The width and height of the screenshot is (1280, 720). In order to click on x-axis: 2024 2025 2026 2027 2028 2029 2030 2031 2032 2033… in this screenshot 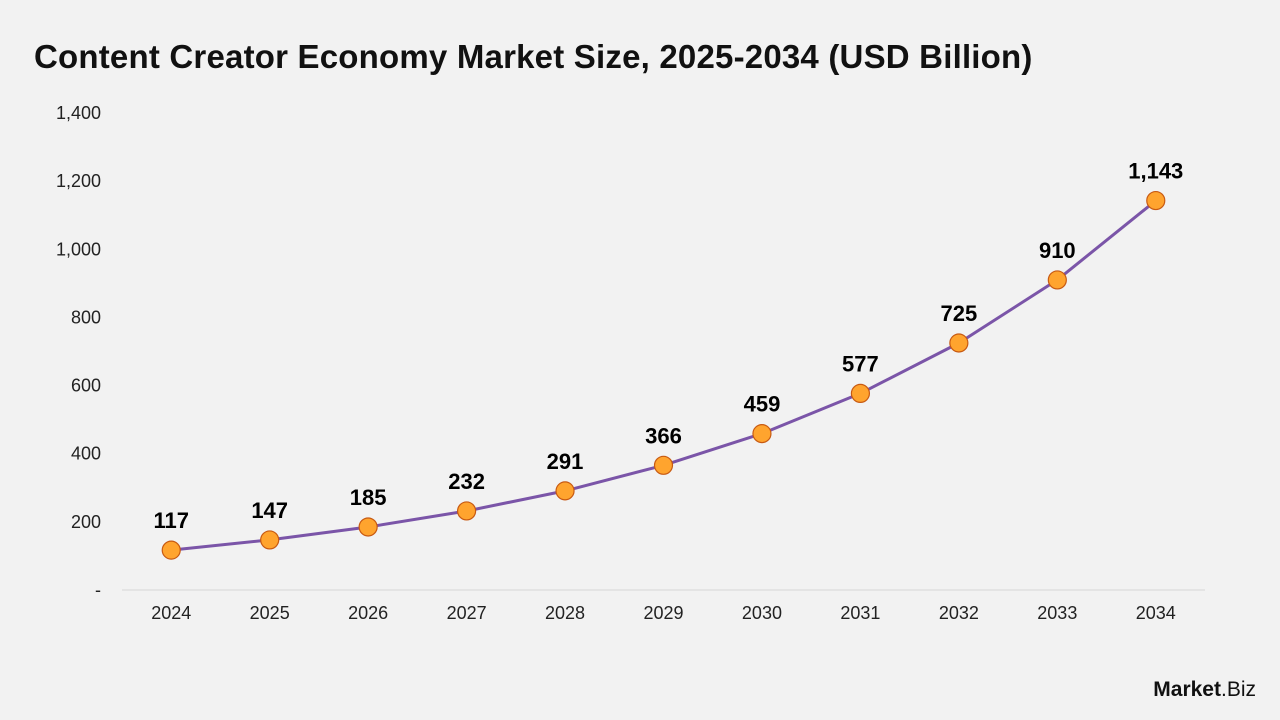, I will do `click(663, 606)`.